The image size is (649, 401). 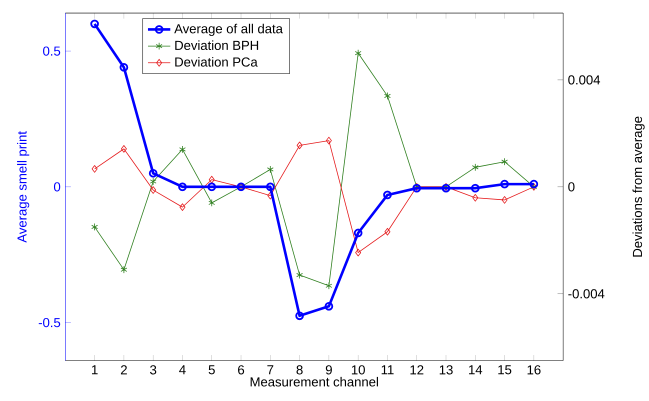 I want to click on x-tick-label: 10, so click(x=358, y=369).